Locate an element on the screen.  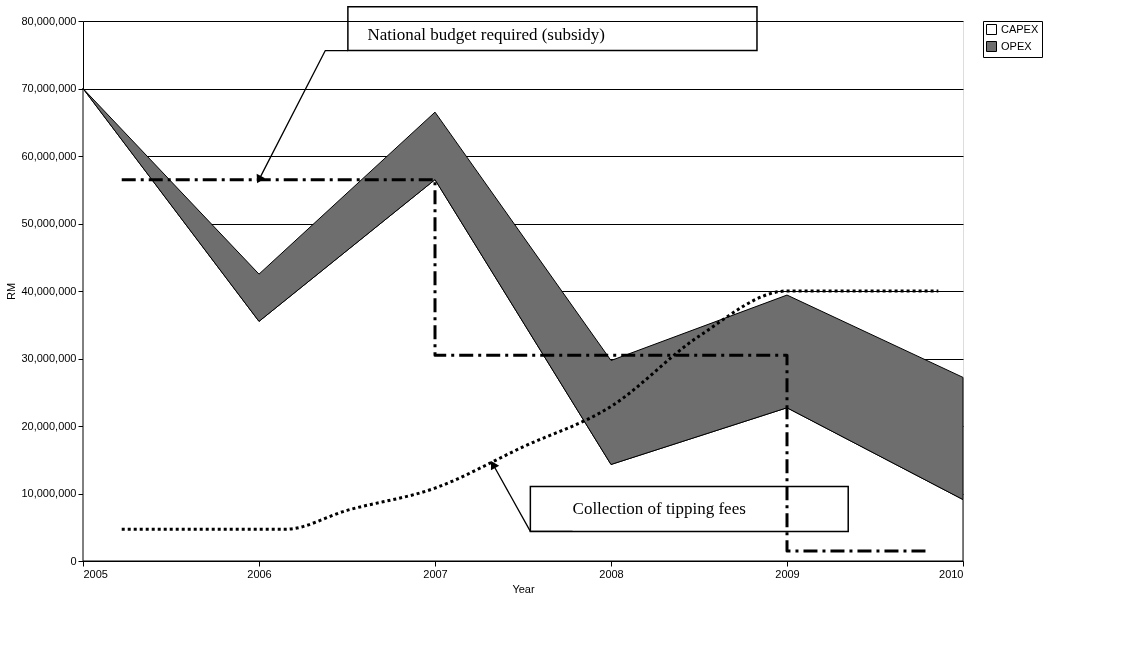
y-tick-label: 40,000,000 is located at coordinates (49, 290).